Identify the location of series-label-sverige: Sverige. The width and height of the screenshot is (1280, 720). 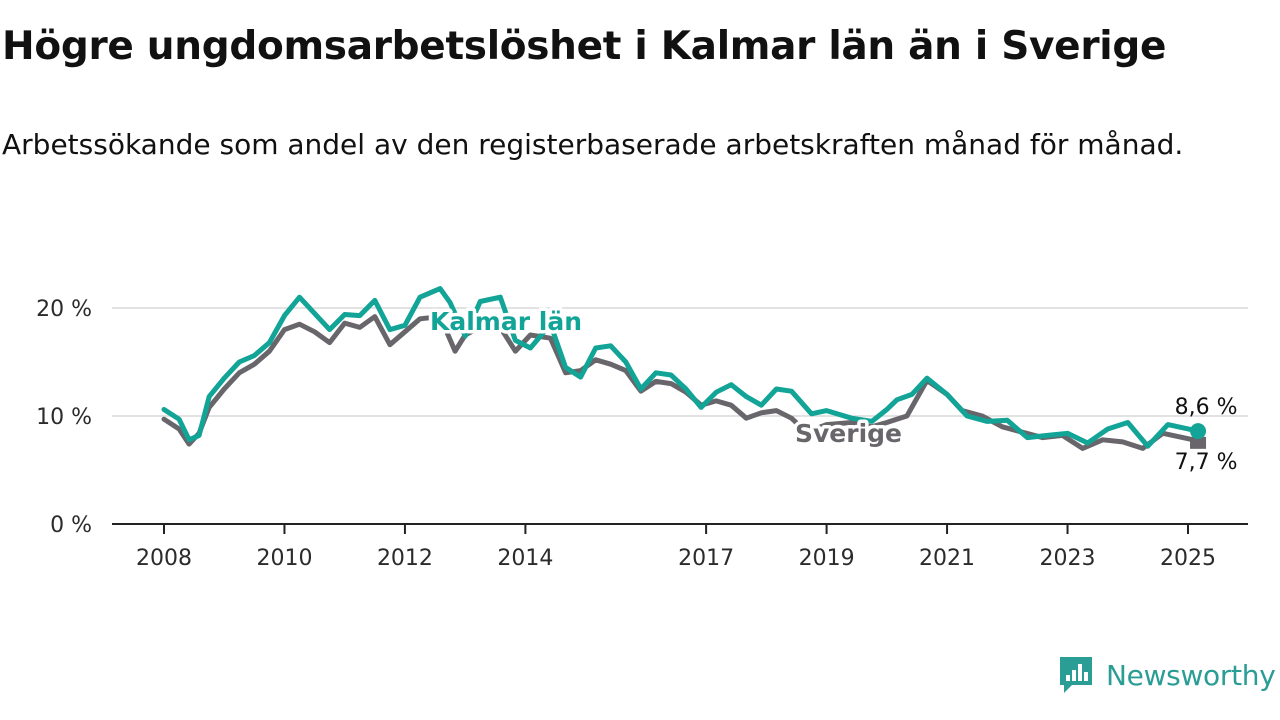
(848, 433).